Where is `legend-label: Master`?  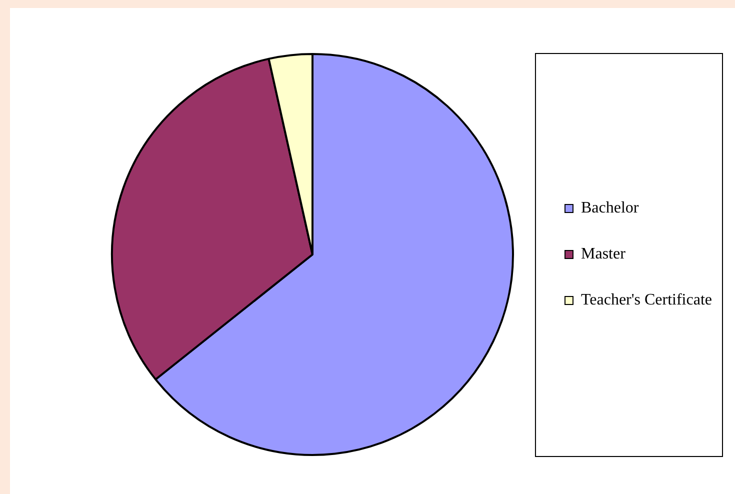 legend-label: Master is located at coordinates (603, 254).